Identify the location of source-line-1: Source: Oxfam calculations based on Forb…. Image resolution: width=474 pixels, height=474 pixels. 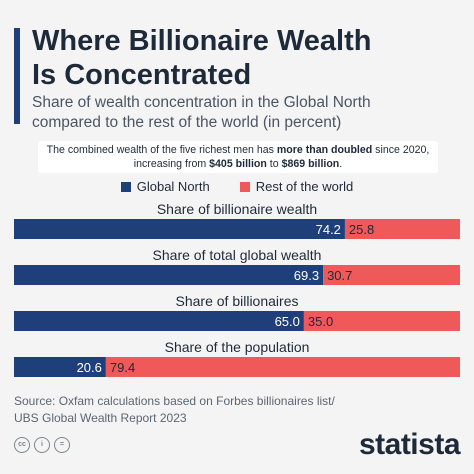
(174, 401).